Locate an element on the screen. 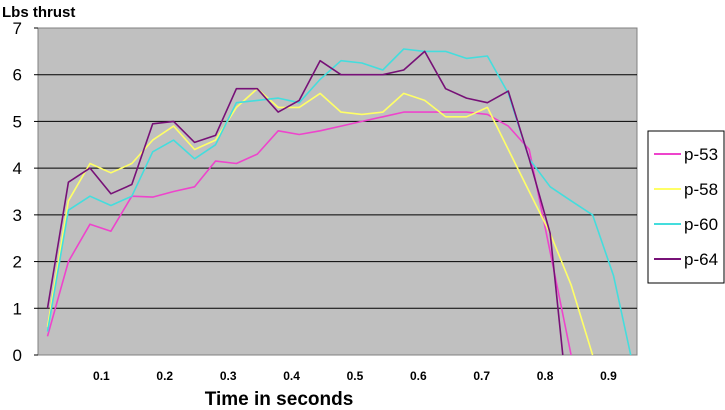  x-axis-ticks: 0.1 0.2 0.3 0.4 0.5 0.6 0.7 0.8 0.9 is located at coordinates (355, 376).